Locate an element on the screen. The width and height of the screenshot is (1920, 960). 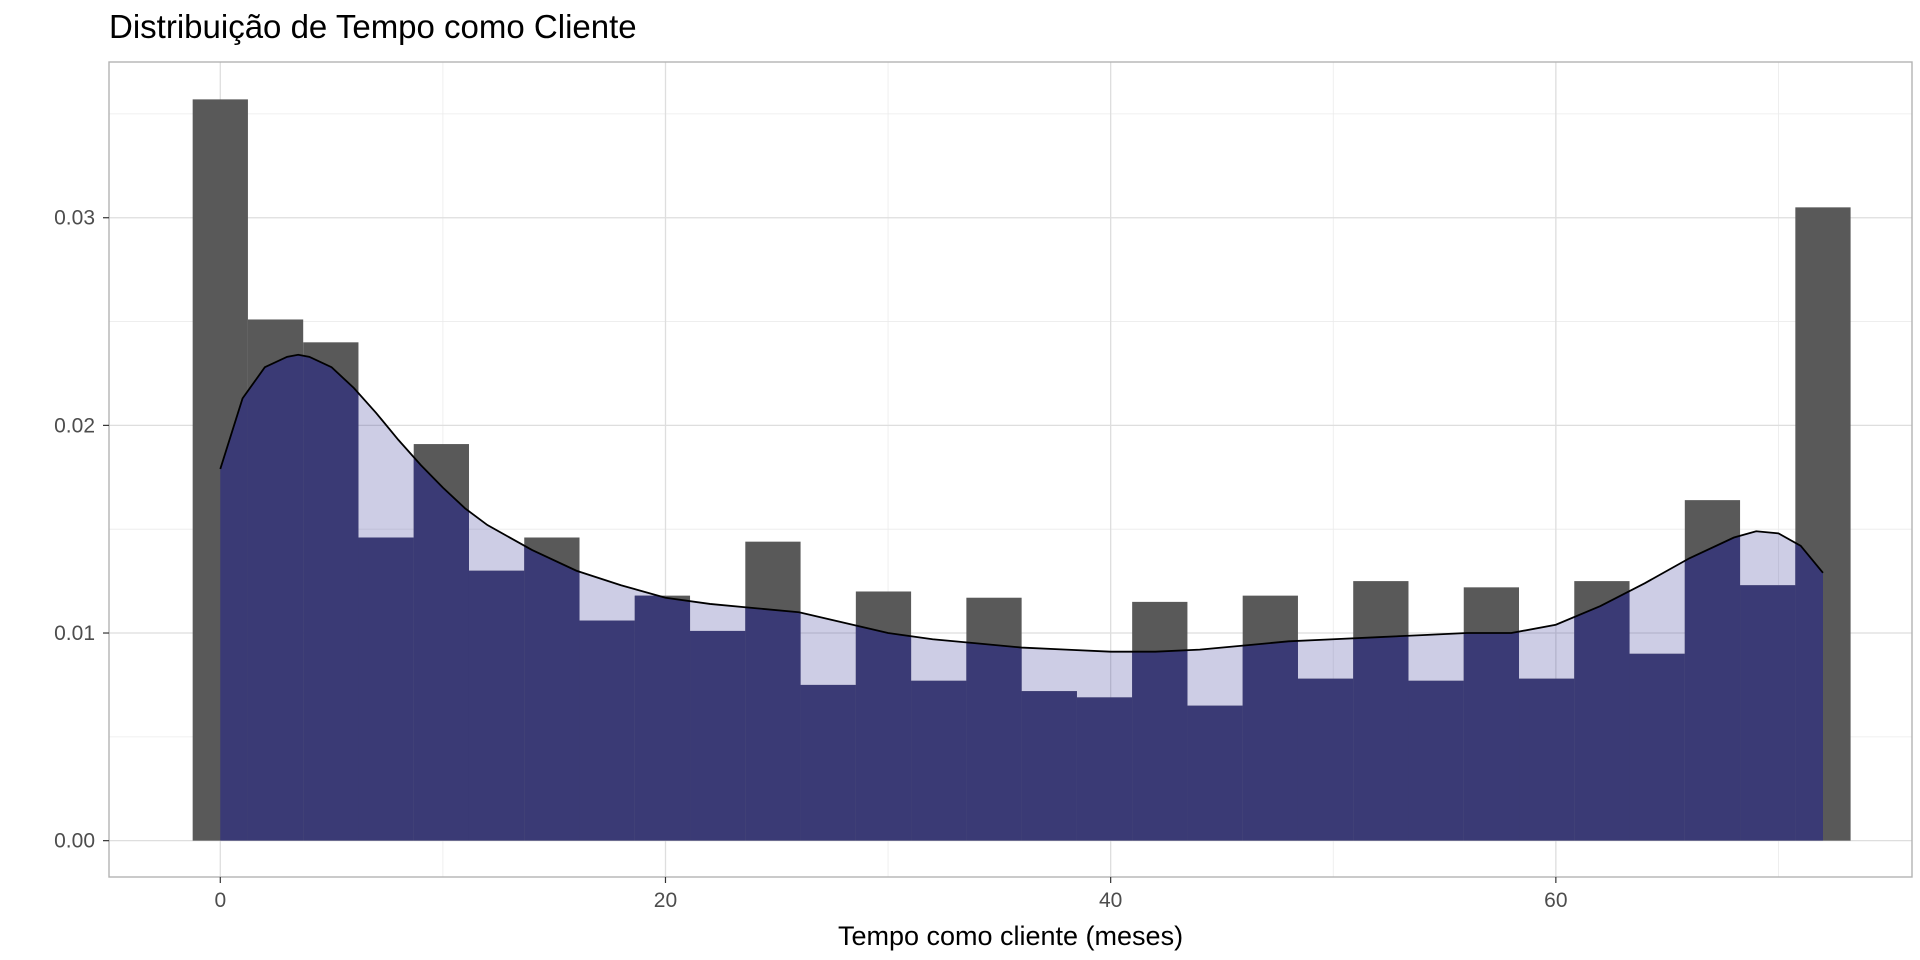
x-tick-label: 0 is located at coordinates (220, 900).